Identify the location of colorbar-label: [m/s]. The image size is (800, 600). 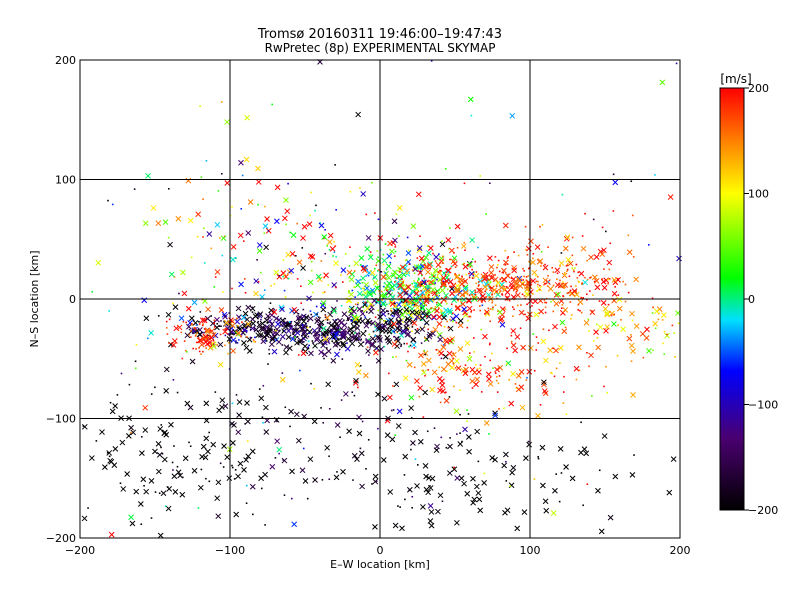
(735, 79).